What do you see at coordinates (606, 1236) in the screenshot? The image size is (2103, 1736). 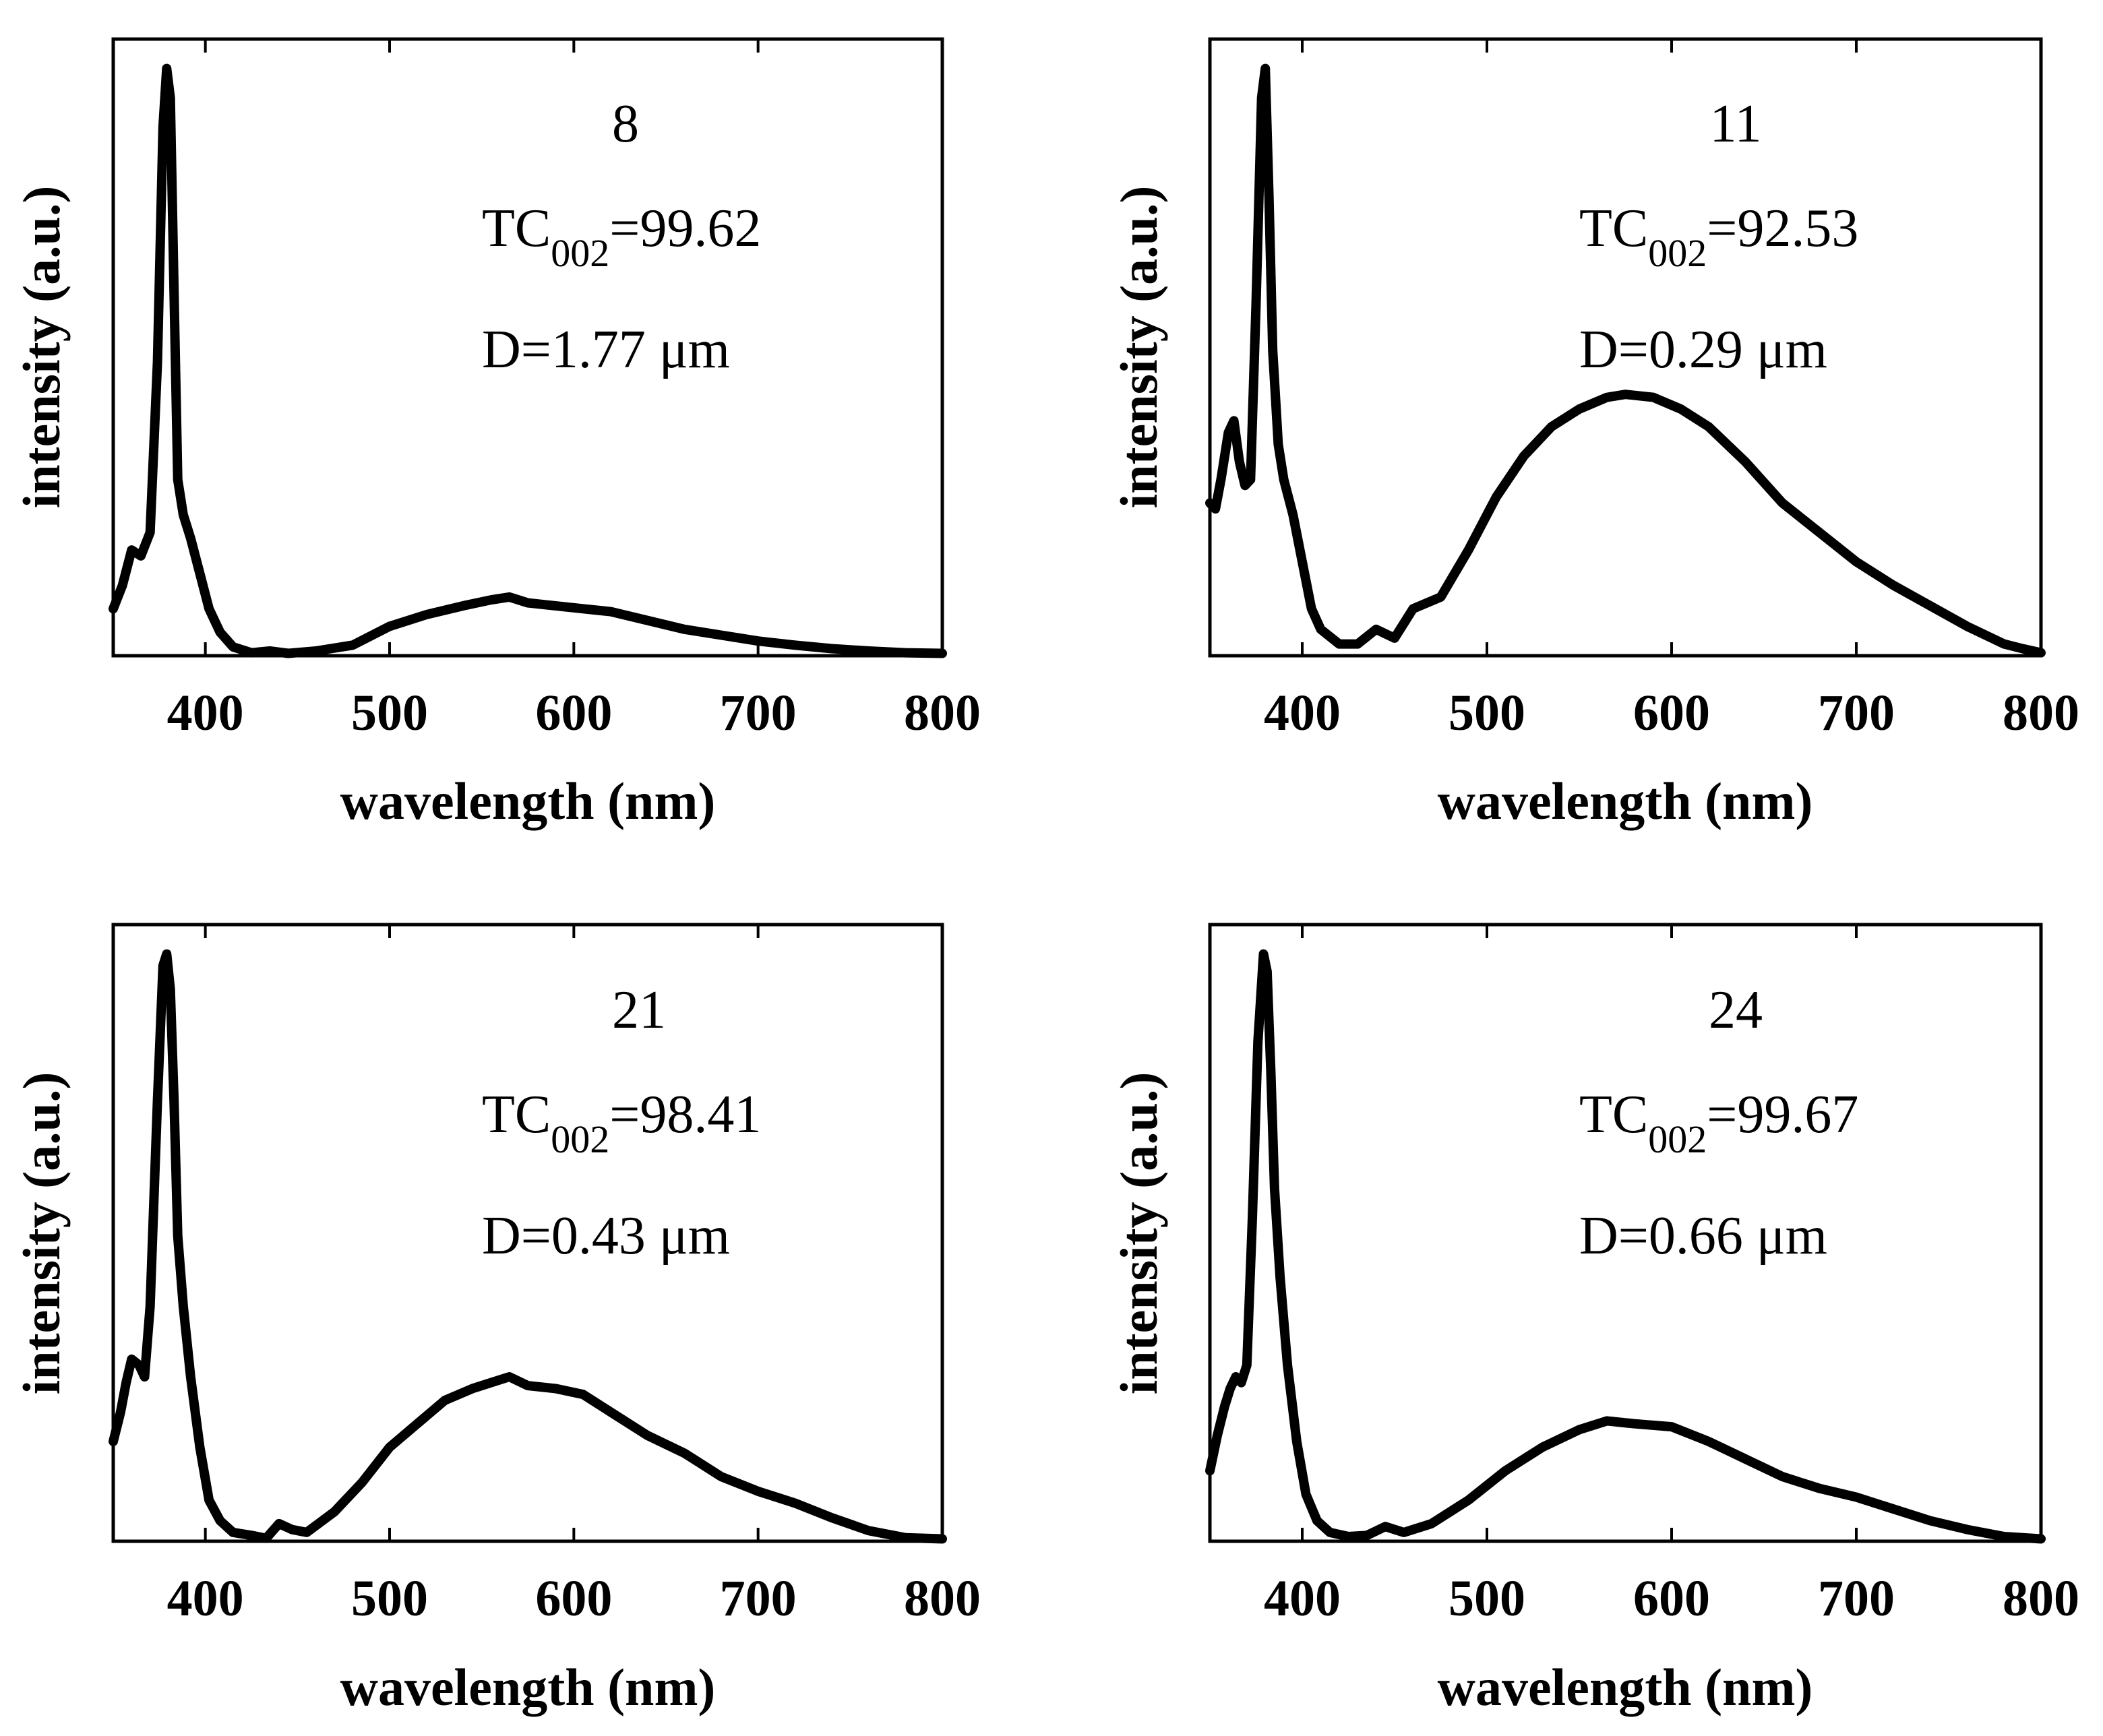 I see `grain-size-label: D=0.43 μm` at bounding box center [606, 1236].